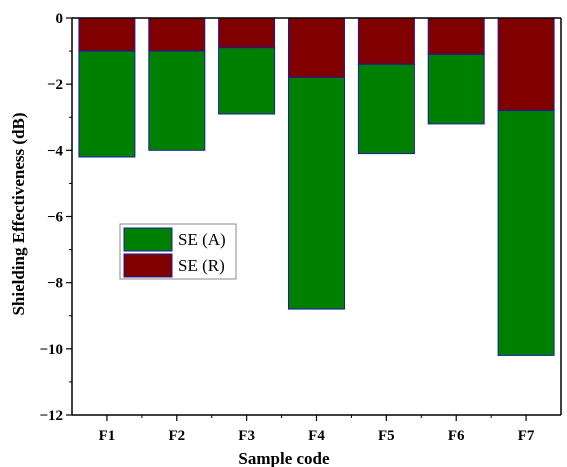 This screenshot has width=567, height=467. I want to click on bar-f7-se-a, so click(526, 233).